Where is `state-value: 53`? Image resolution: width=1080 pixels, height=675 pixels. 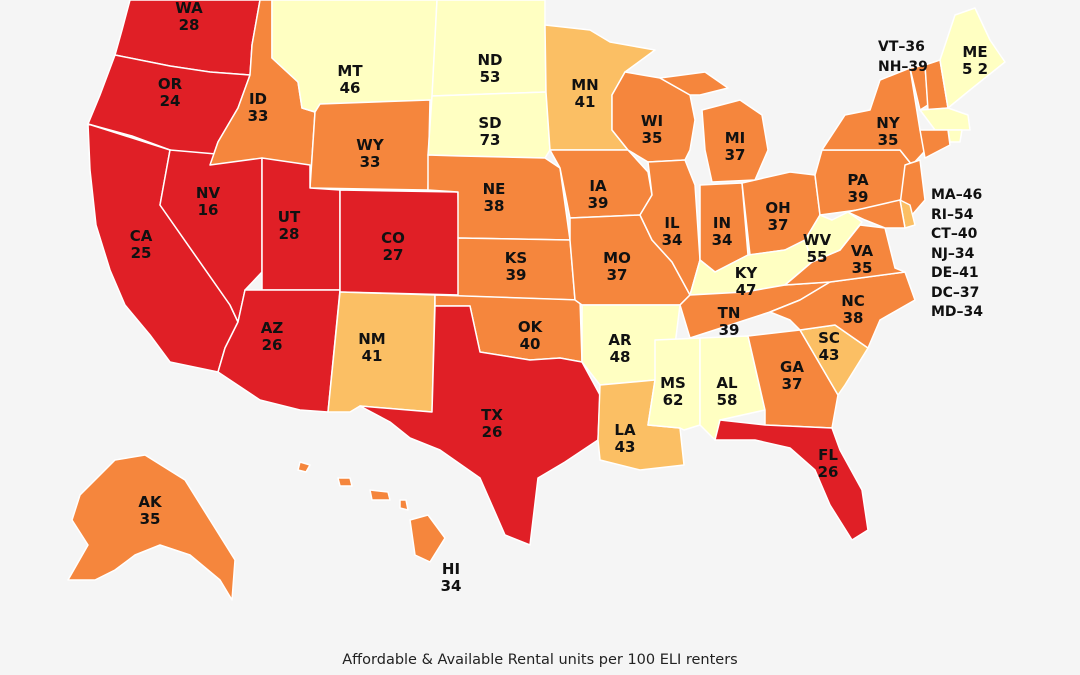
state-value: 53 is located at coordinates (490, 77).